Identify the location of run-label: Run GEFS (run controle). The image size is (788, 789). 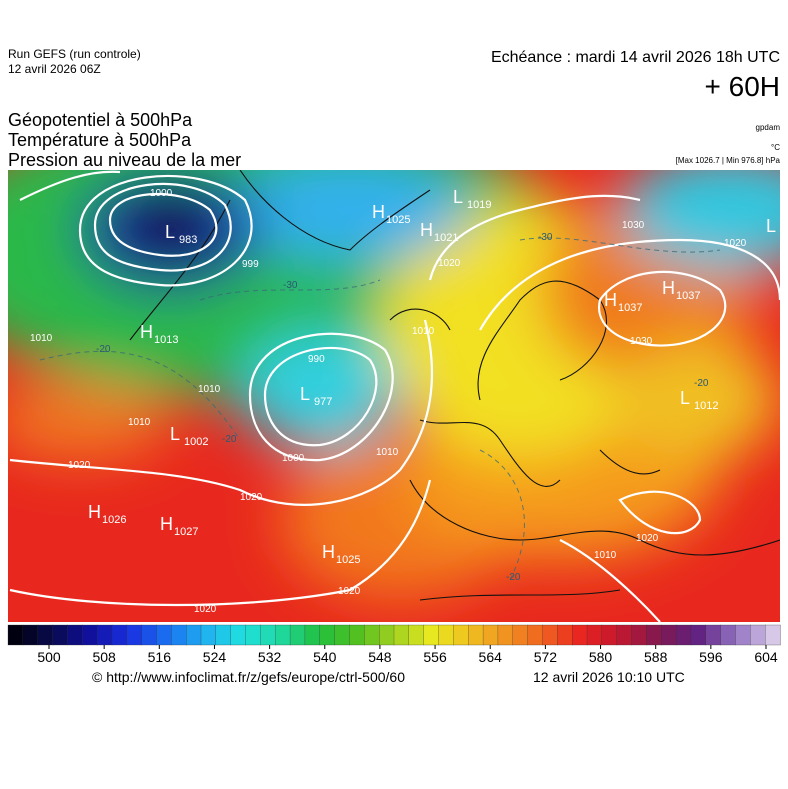
(74, 54).